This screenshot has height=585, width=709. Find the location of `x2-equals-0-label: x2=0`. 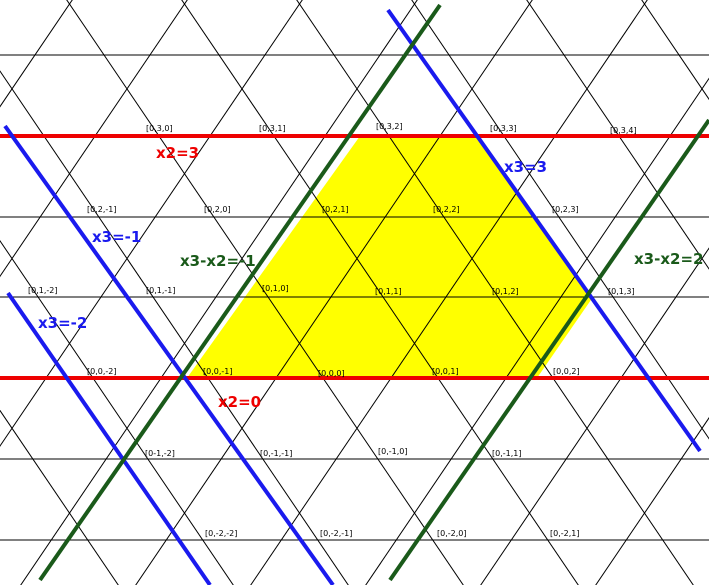

x2-equals-0-label: x2=0 is located at coordinates (239, 402).